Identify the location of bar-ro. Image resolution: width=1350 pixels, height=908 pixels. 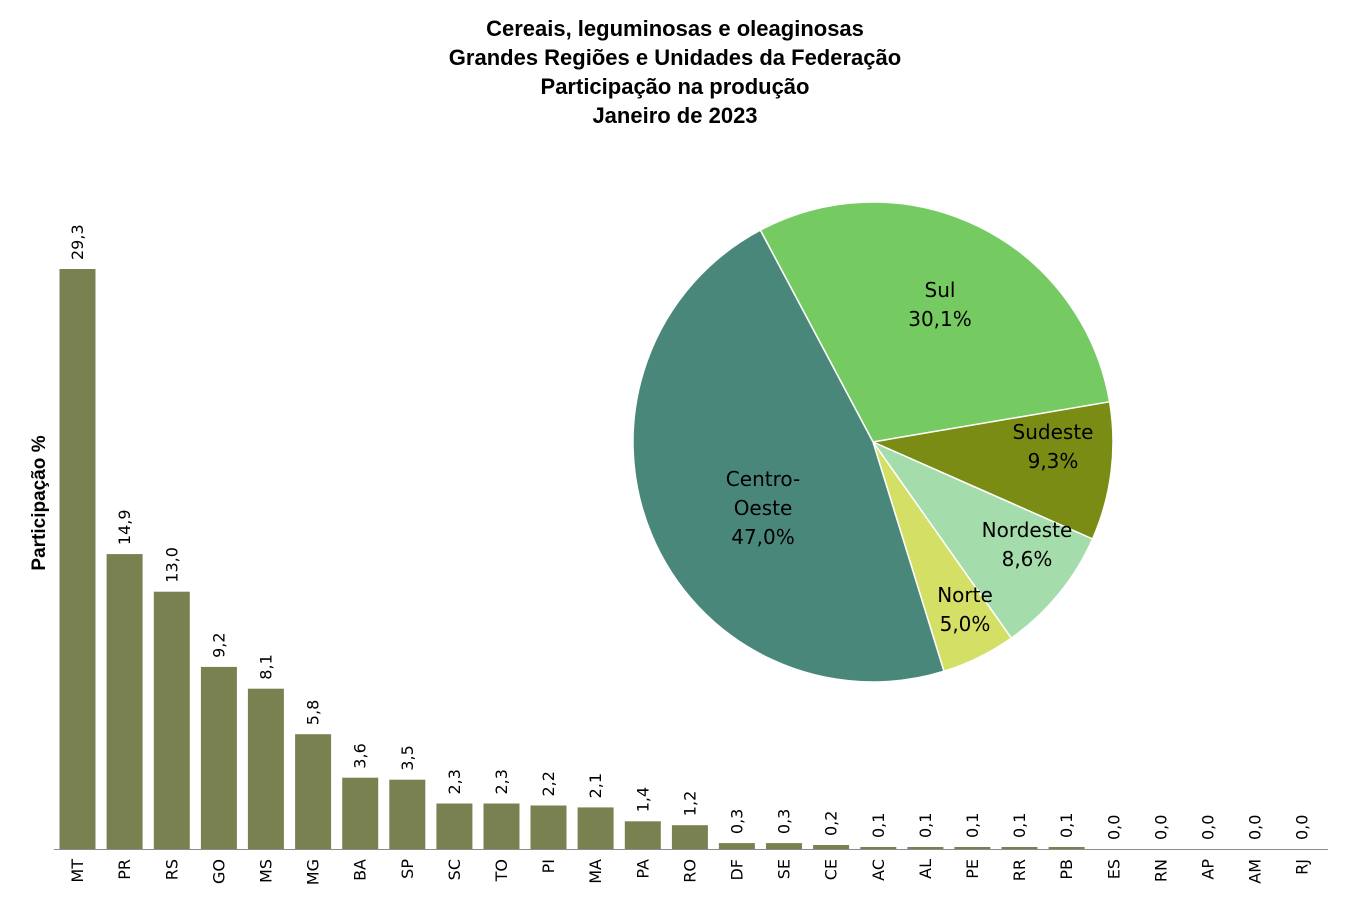
(689, 837).